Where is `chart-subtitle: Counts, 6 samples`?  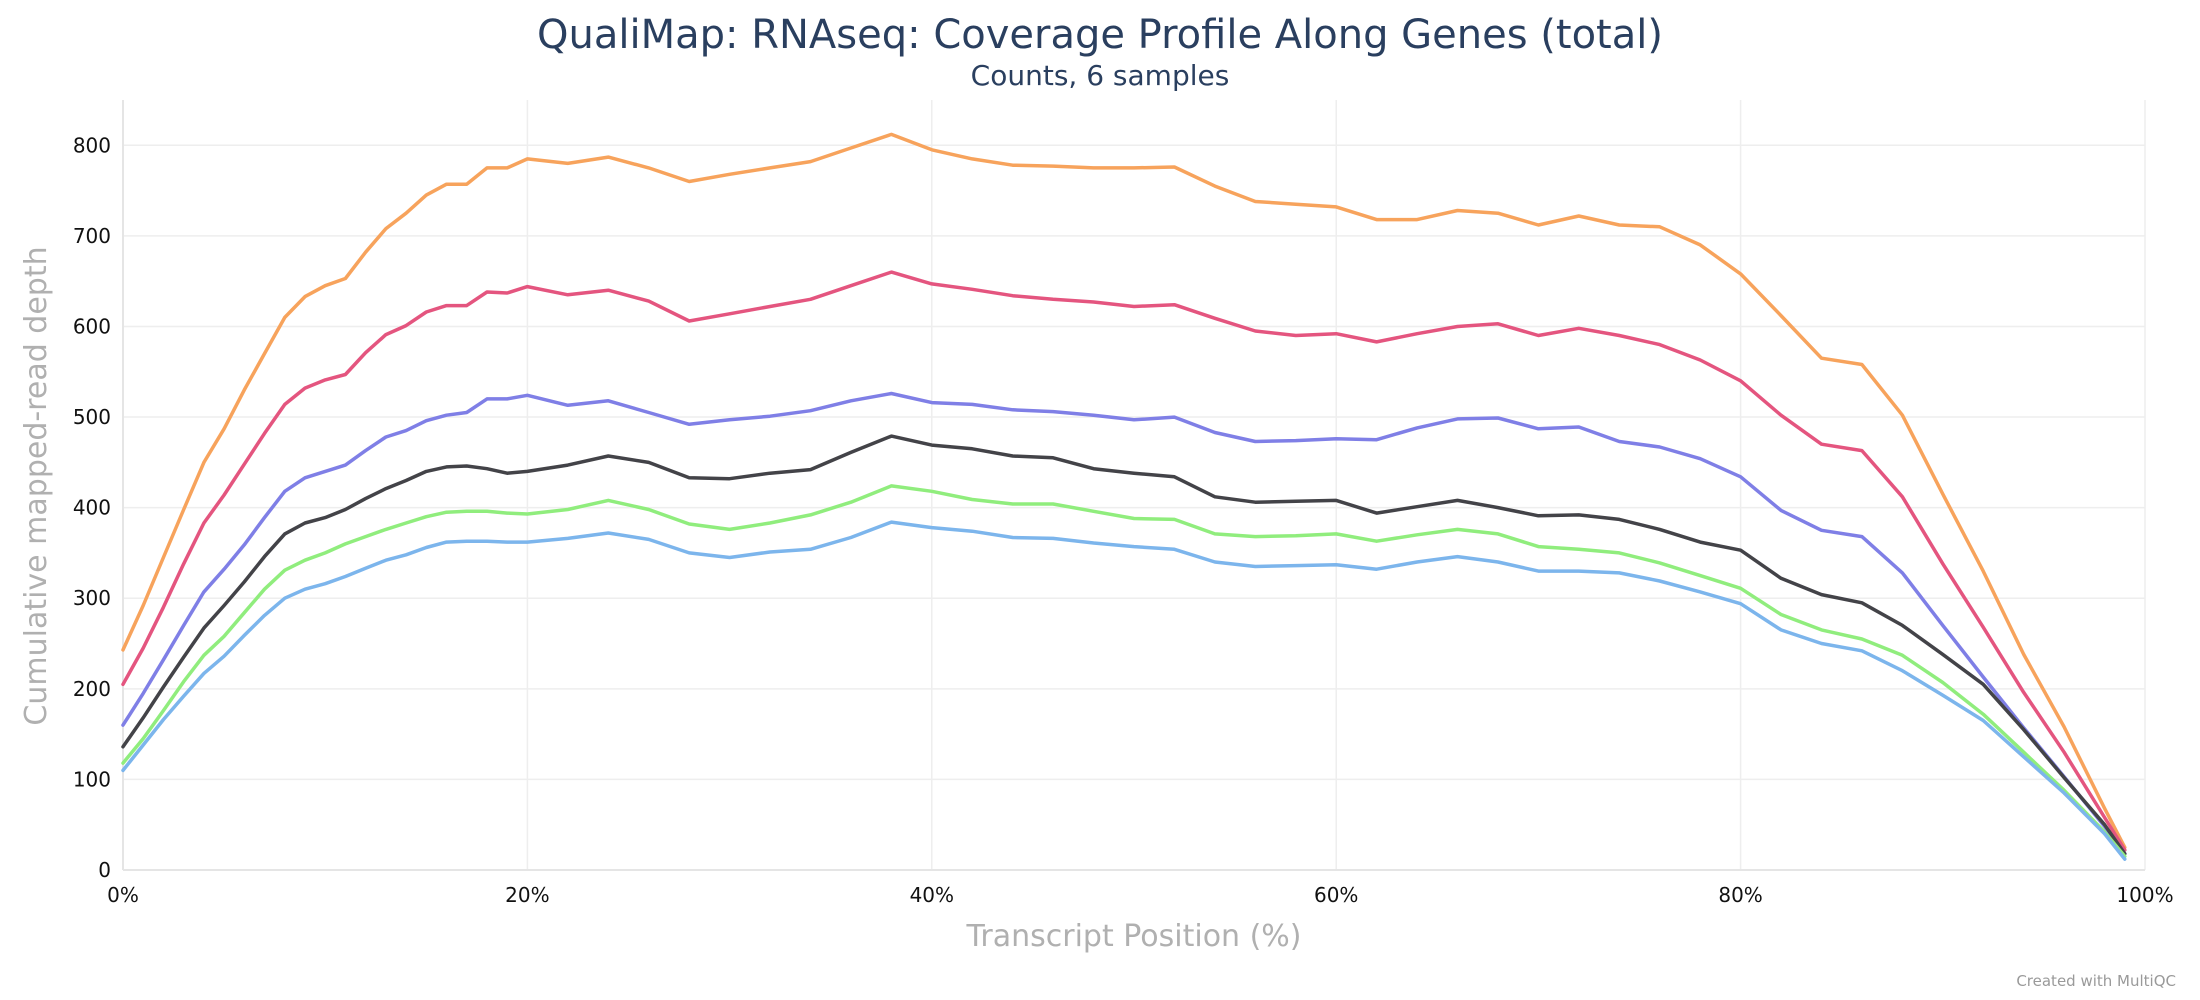
chart-subtitle: Counts, 6 samples is located at coordinates (1100, 75).